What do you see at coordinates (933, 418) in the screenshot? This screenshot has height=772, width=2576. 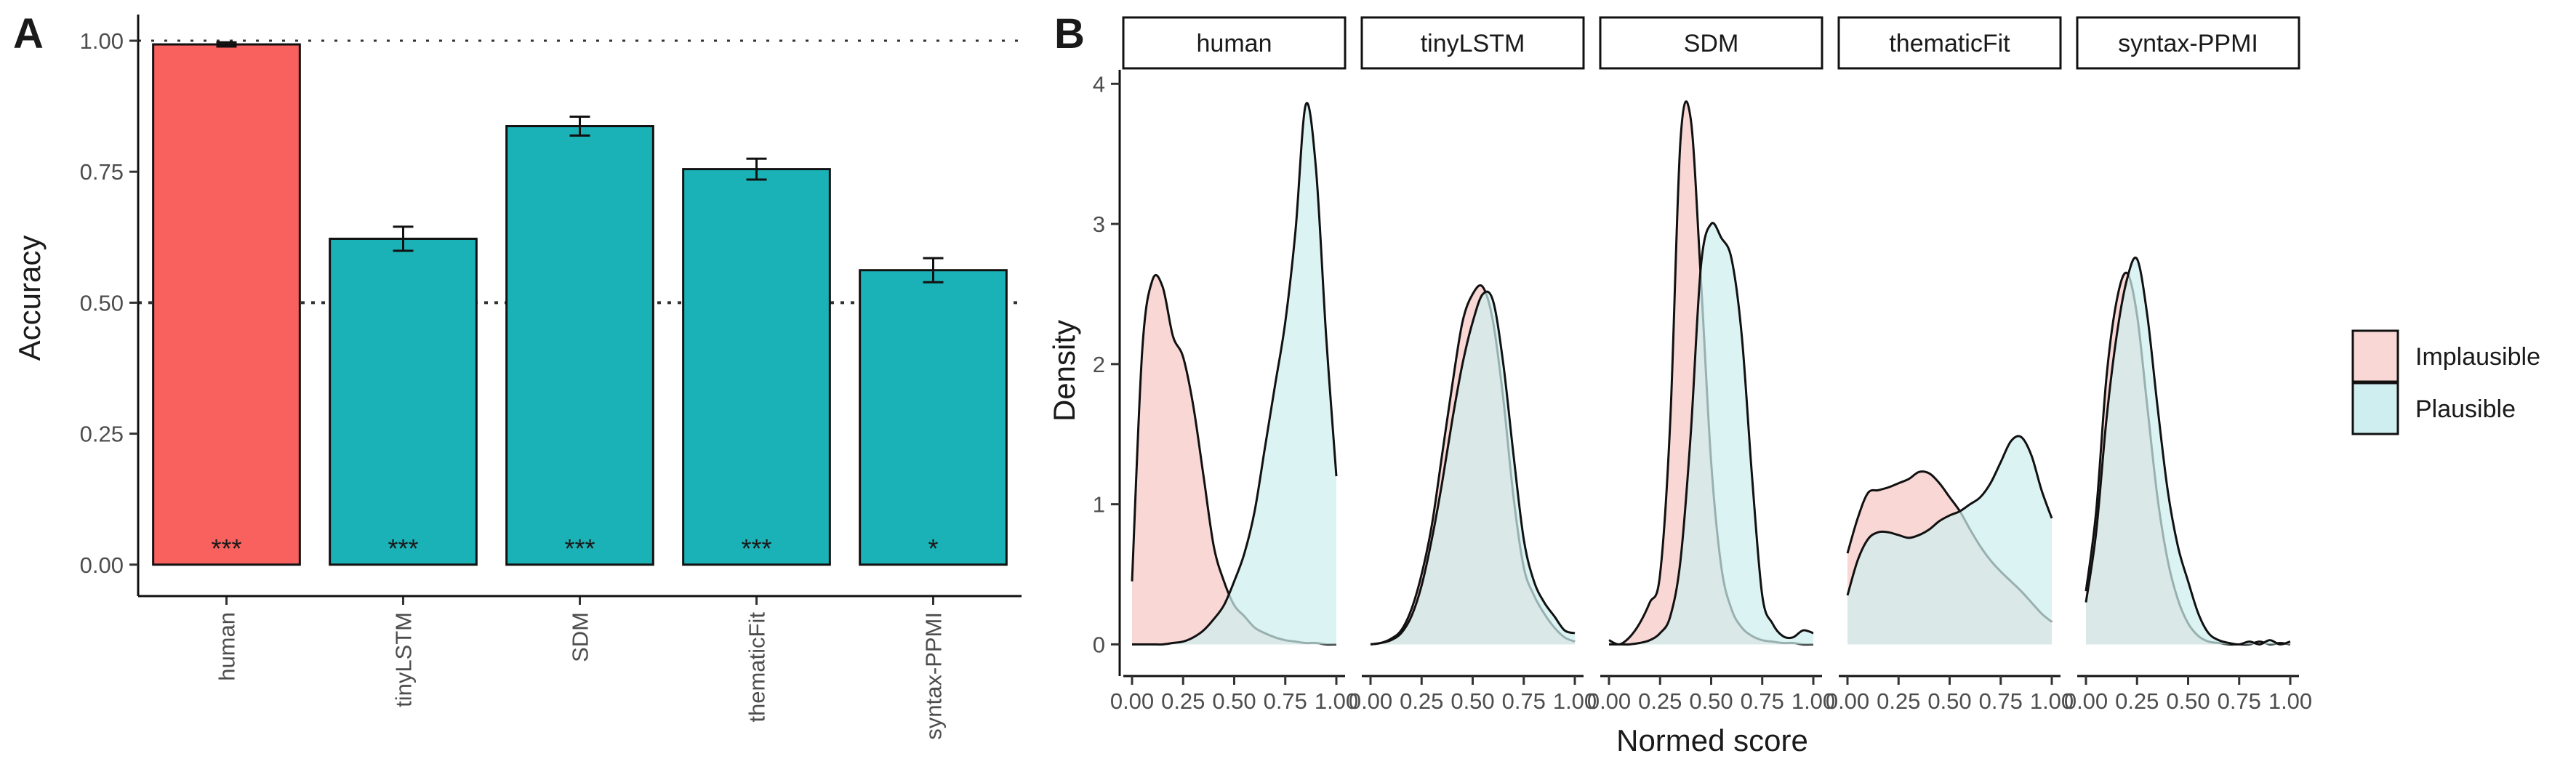 I see `bar-syntax-PPMI` at bounding box center [933, 418].